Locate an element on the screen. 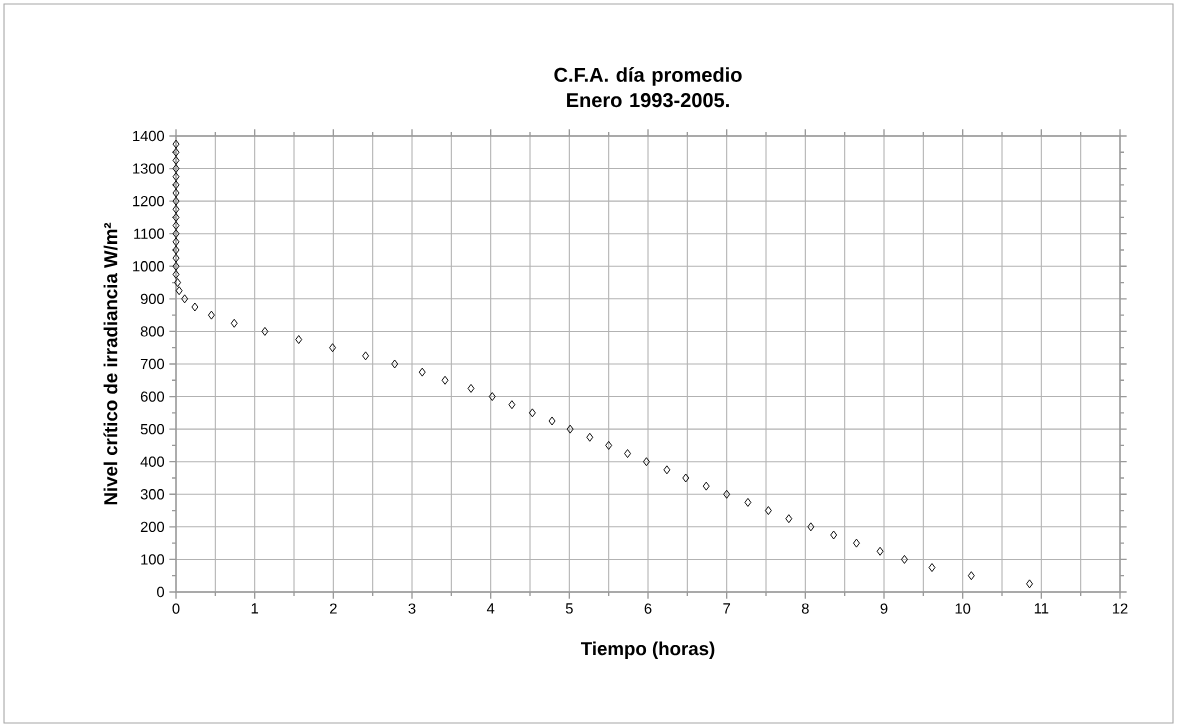 Image resolution: width=1177 pixels, height=727 pixels. y-tick-label: 1000 is located at coordinates (149, 266).